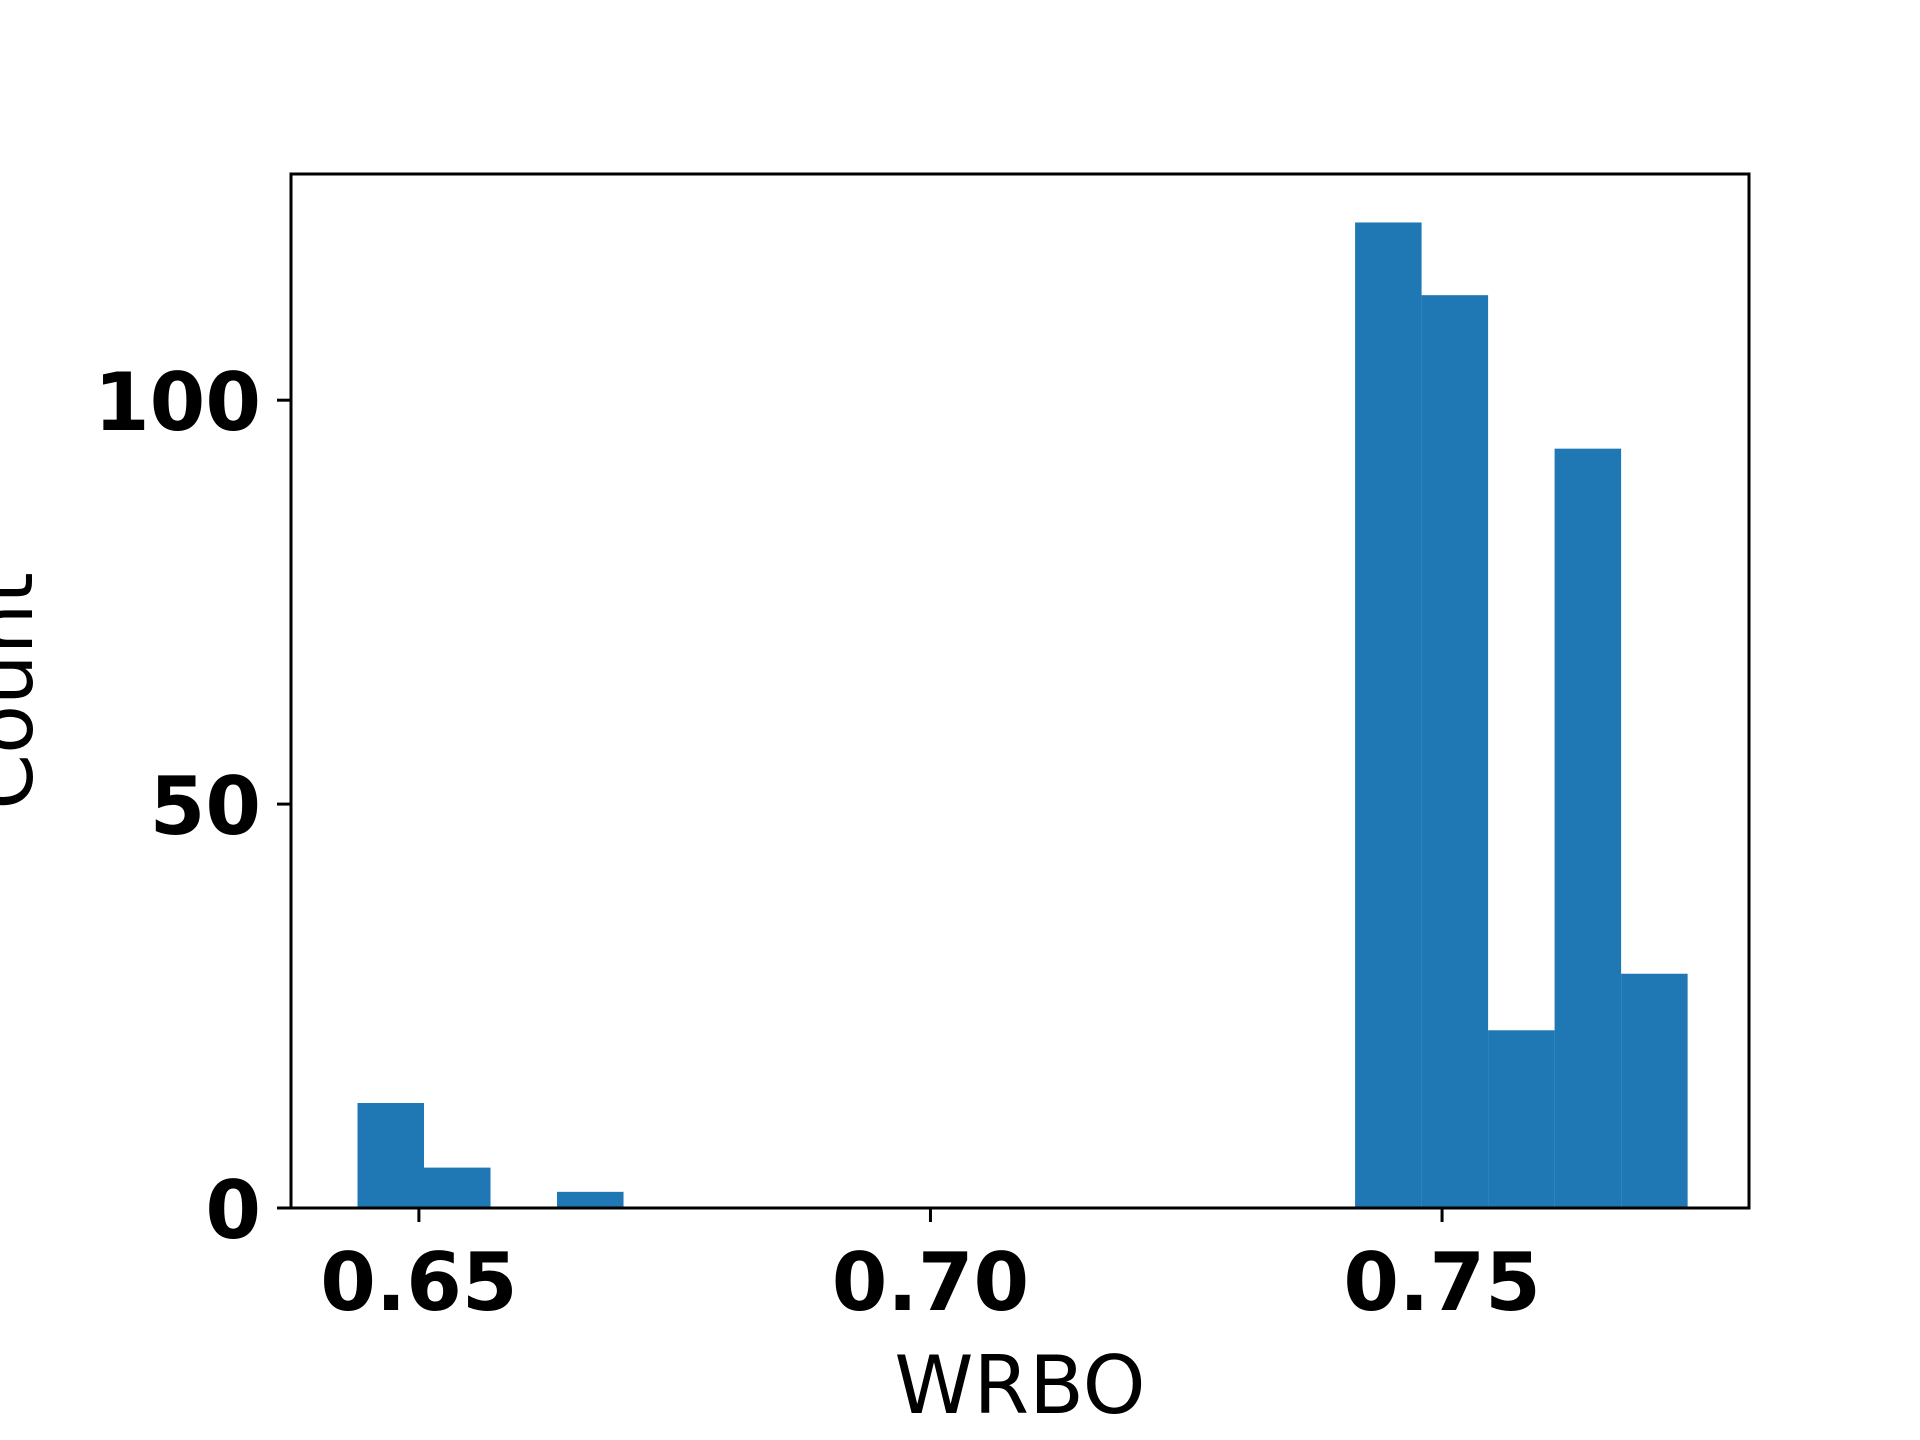  Describe the element at coordinates (25, 691) in the screenshot. I see `y-axis-label: Count` at that location.